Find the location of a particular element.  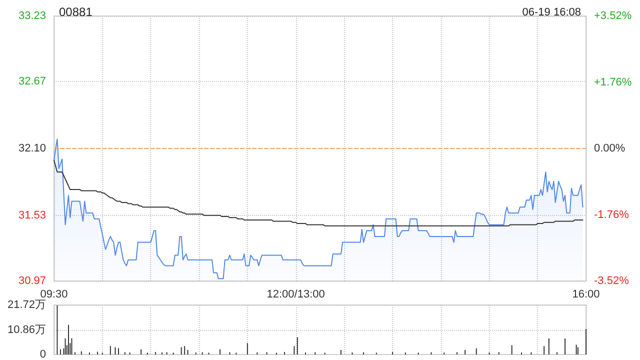

y2-tick-label: -3.52% is located at coordinates (612, 281).